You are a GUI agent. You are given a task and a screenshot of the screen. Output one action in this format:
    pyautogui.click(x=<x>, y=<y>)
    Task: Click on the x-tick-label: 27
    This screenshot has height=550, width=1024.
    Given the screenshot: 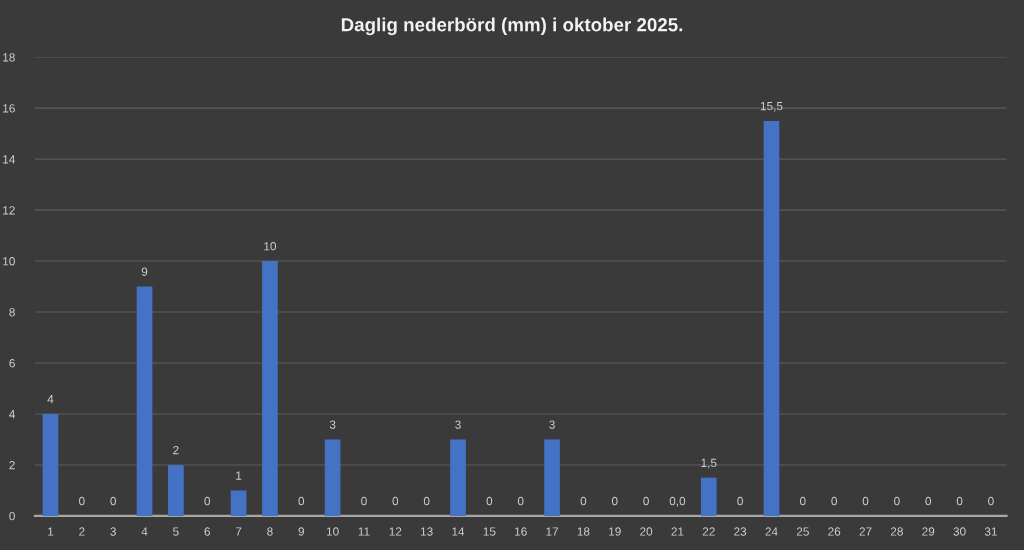 What is the action you would take?
    pyautogui.click(x=865, y=531)
    